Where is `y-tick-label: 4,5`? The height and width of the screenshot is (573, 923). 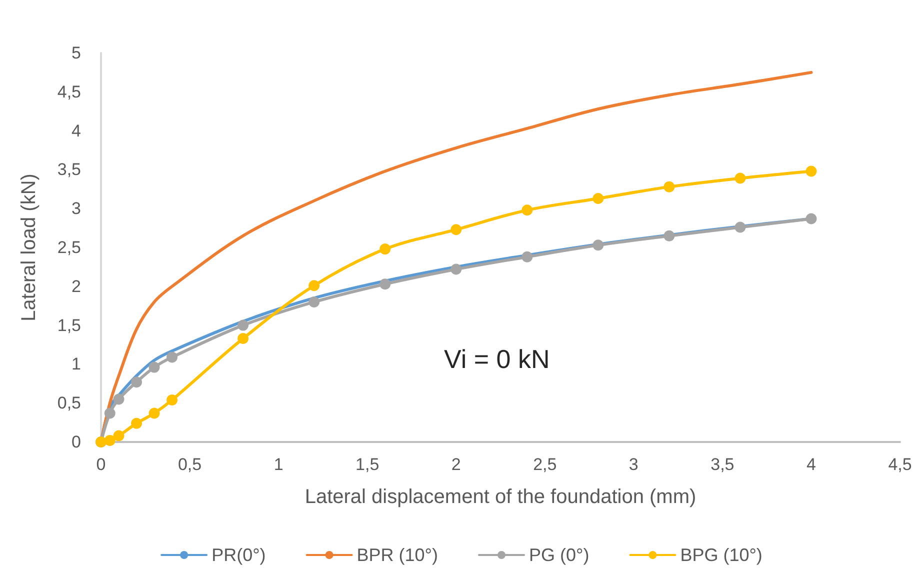 y-tick-label: 4,5 is located at coordinates (69, 92).